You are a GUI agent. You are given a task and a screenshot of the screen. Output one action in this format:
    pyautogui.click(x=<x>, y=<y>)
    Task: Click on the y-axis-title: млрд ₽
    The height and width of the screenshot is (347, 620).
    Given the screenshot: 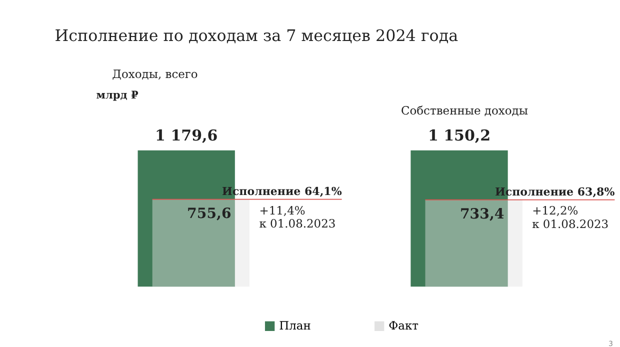 What is the action you would take?
    pyautogui.click(x=118, y=96)
    